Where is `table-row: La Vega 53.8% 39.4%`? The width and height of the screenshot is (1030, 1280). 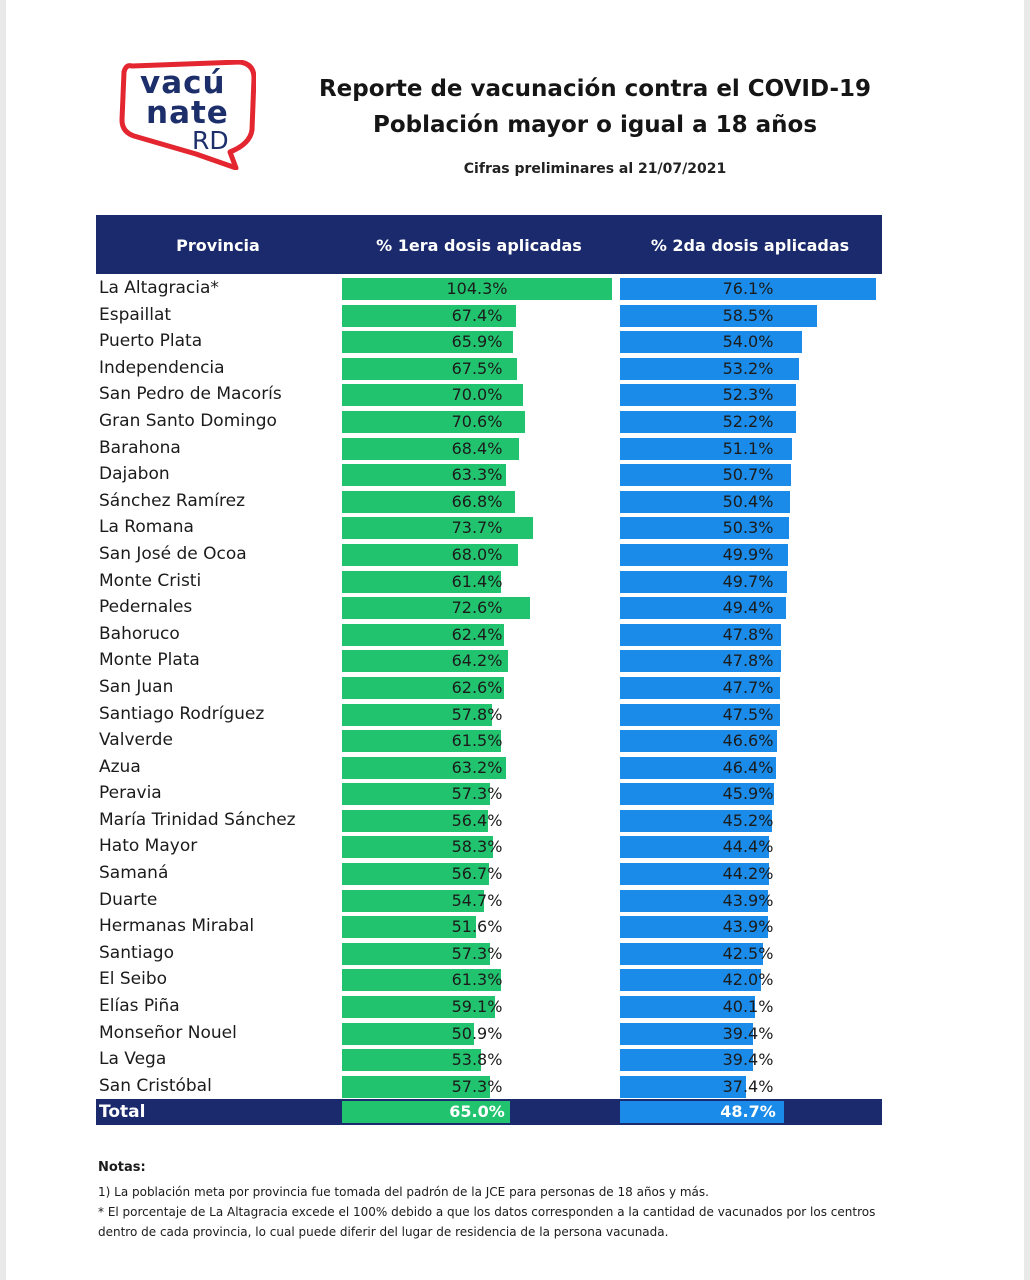
table-row: La Vega 53.8% 39.4% is located at coordinates (489, 1060).